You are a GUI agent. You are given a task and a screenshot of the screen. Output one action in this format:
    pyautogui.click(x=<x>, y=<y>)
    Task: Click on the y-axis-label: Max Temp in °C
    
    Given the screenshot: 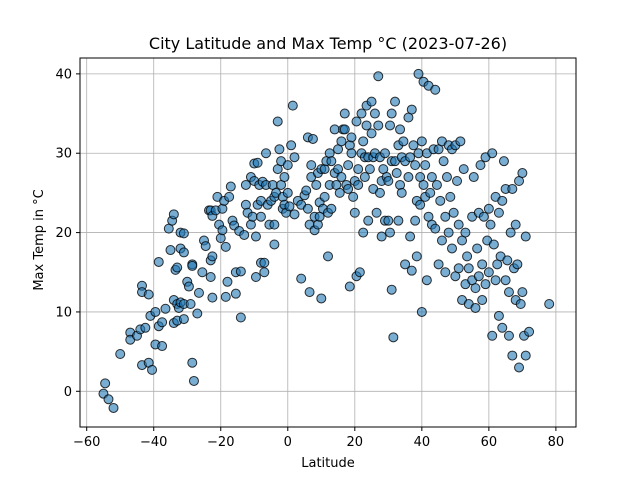 What is the action you would take?
    pyautogui.click(x=39, y=239)
    